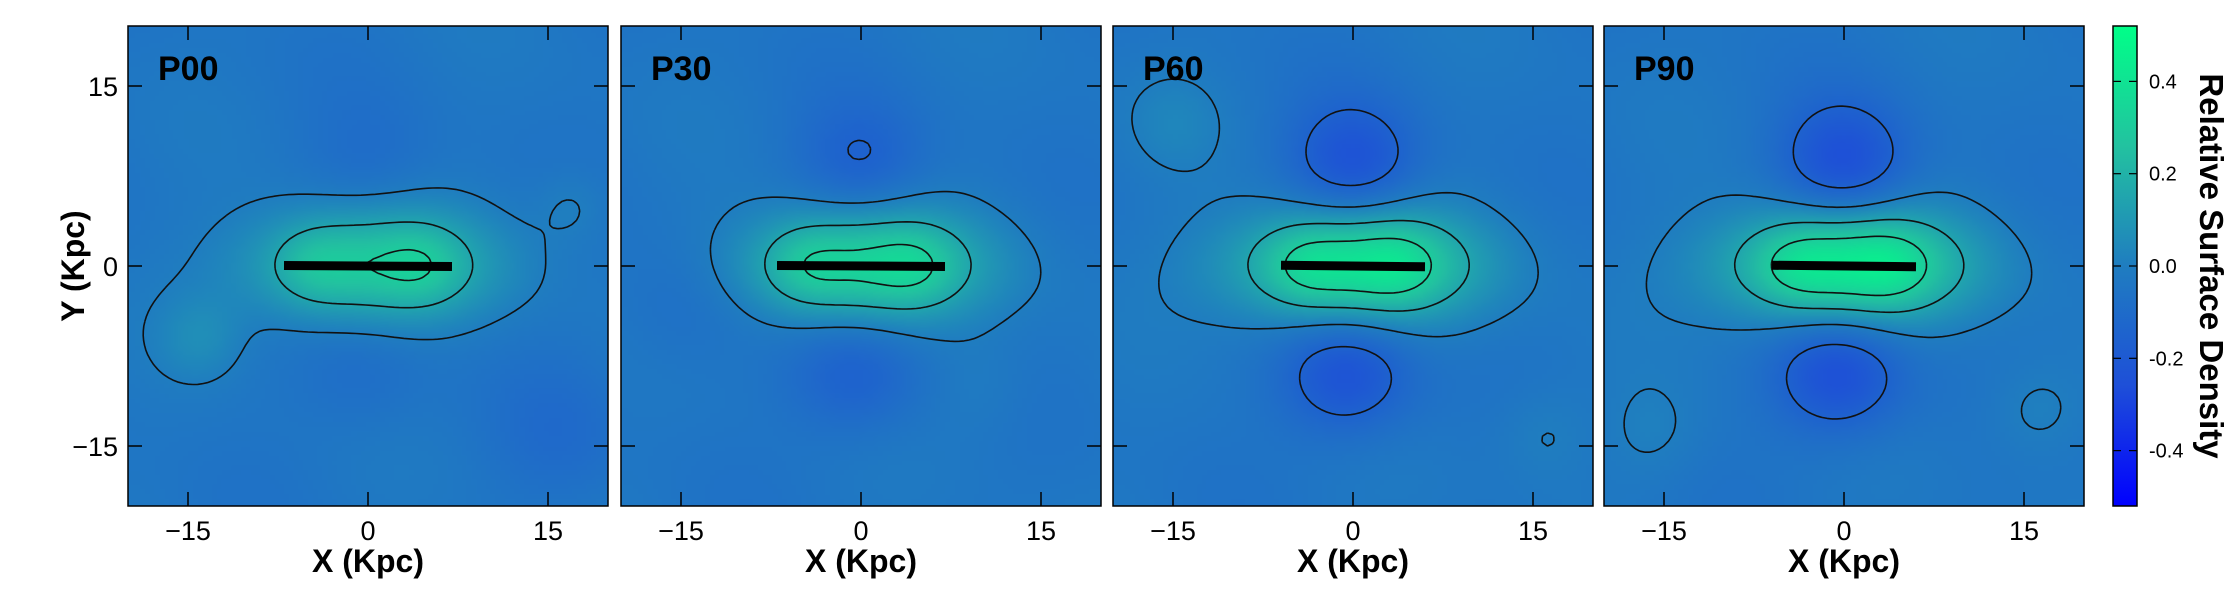 This screenshot has width=2240, height=601. Describe the element at coordinates (681, 69) in the screenshot. I see `panel-label: P30` at that location.